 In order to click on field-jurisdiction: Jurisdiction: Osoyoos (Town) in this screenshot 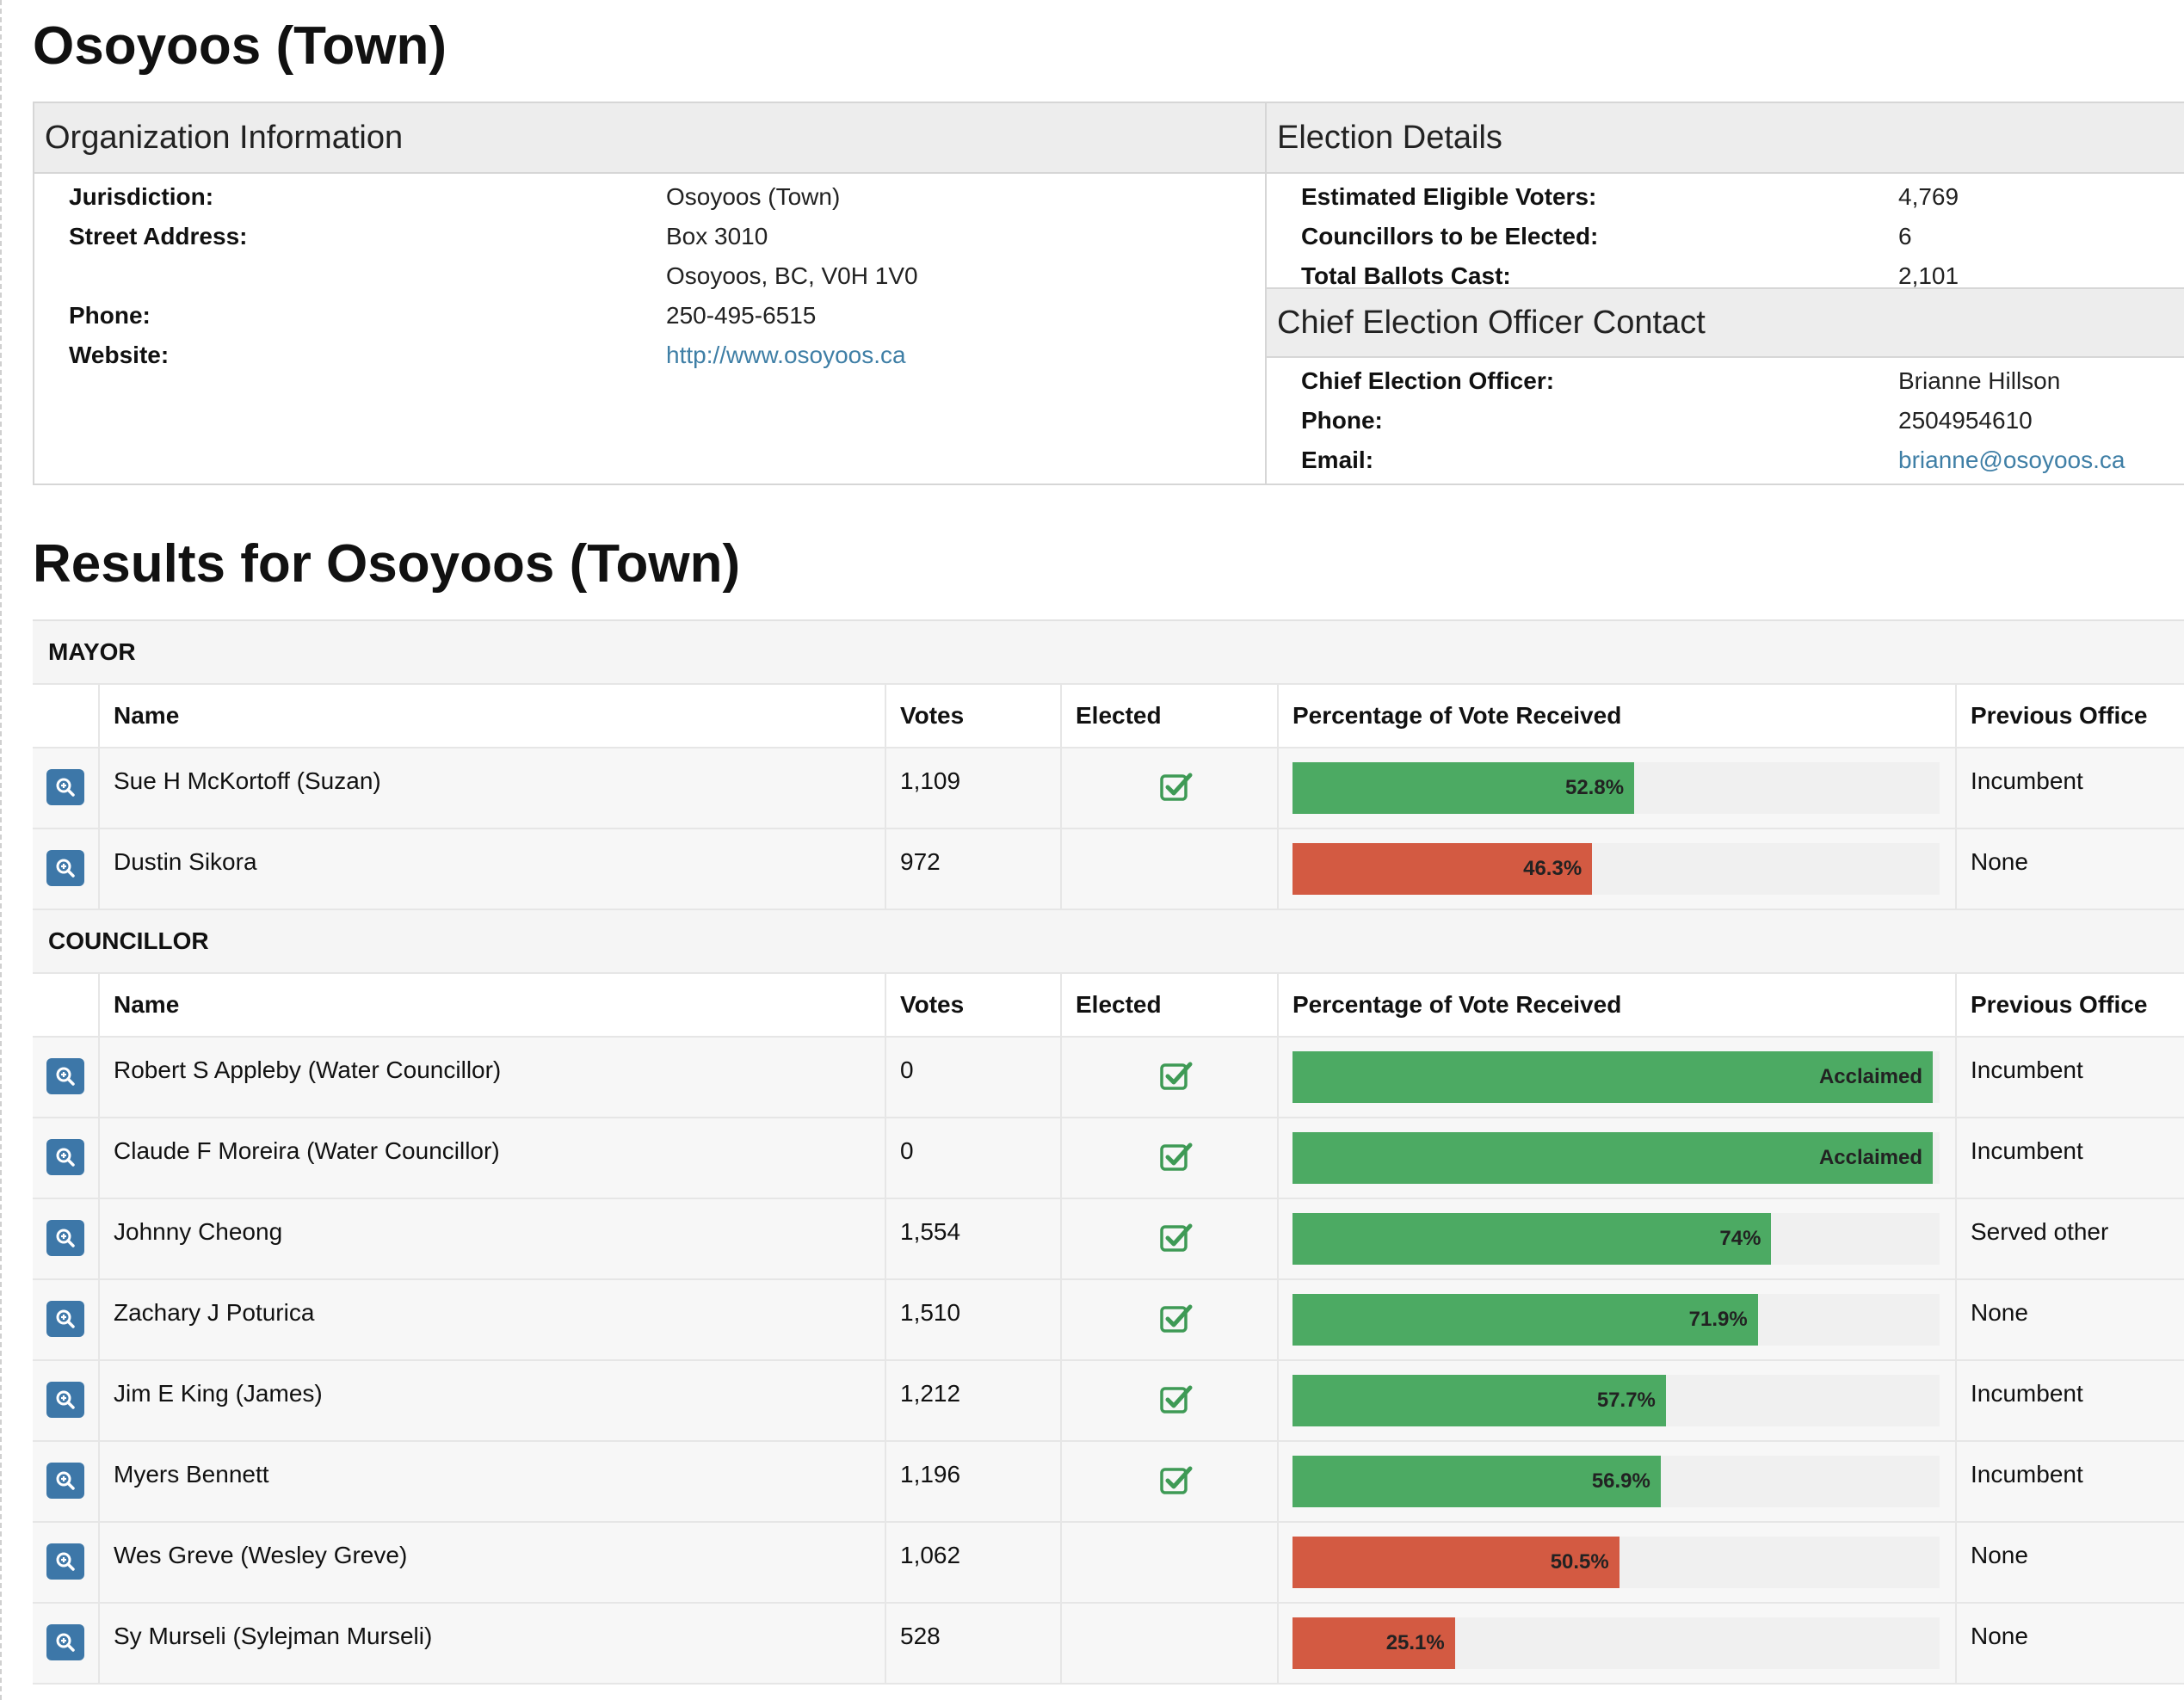, I will do `click(667, 197)`.